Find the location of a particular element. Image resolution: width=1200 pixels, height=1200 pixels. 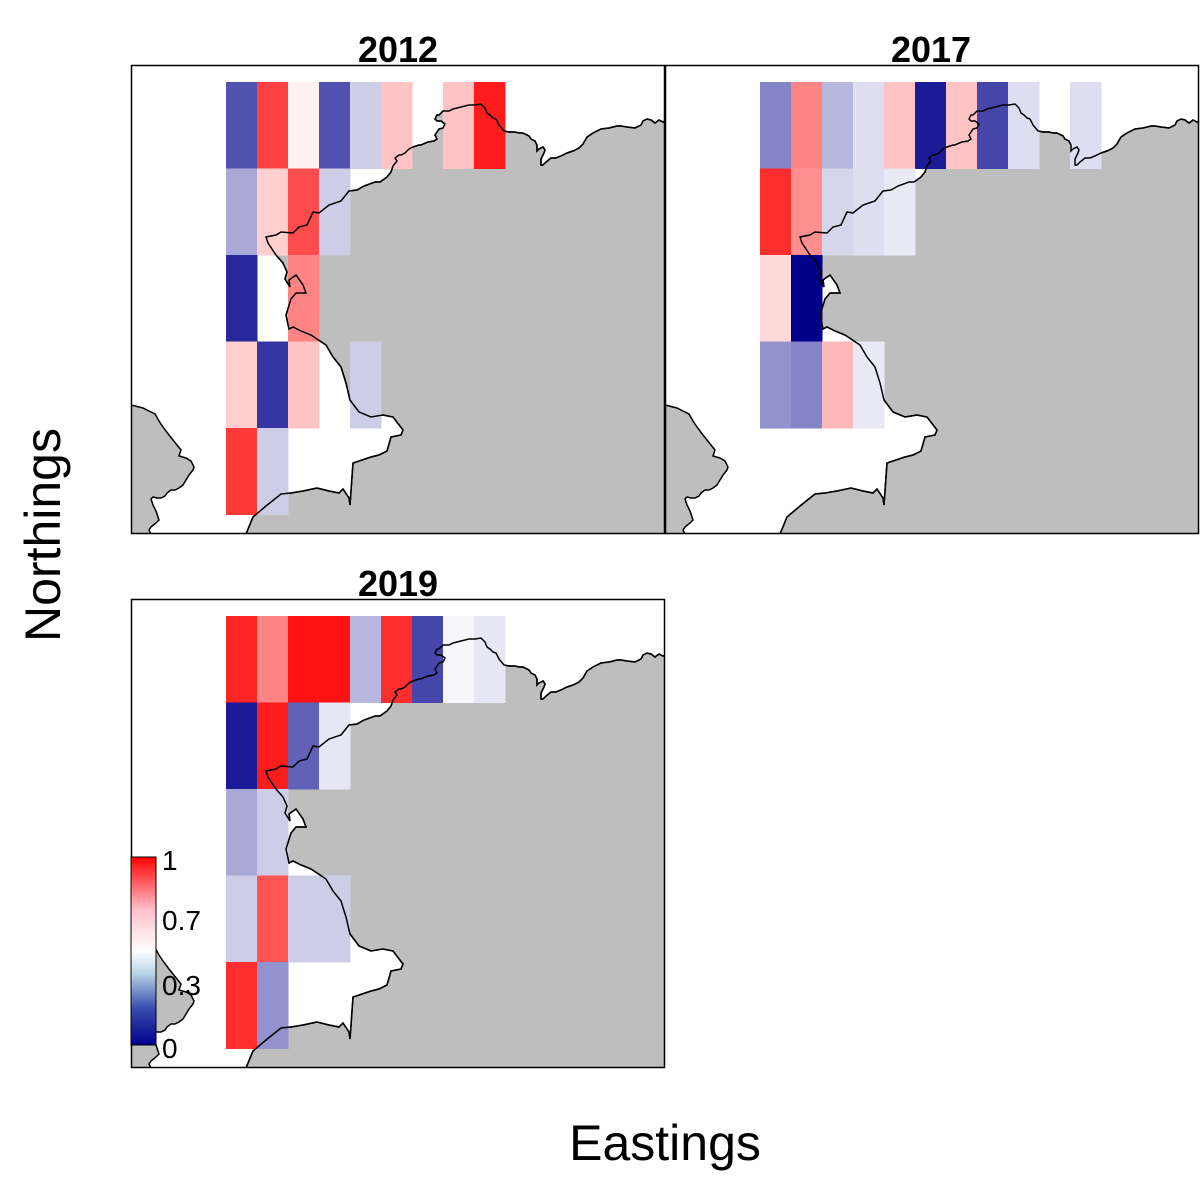

panel-title-2019: 2019 is located at coordinates (398, 583).